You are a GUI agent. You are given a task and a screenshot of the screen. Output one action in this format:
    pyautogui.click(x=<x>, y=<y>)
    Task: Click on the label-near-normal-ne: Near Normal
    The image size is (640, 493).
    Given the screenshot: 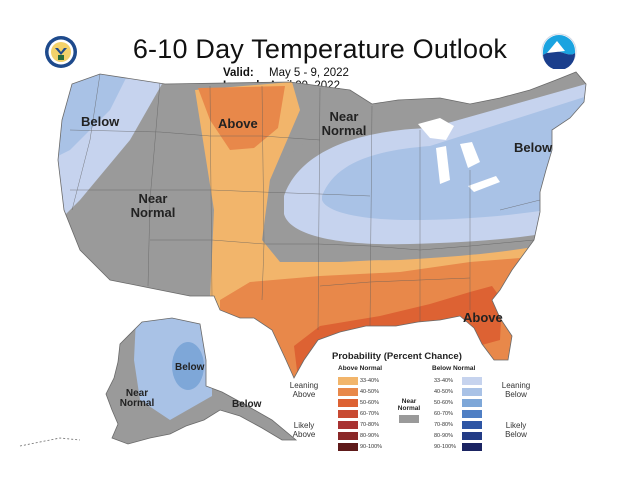 What is the action you would take?
    pyautogui.click(x=344, y=123)
    